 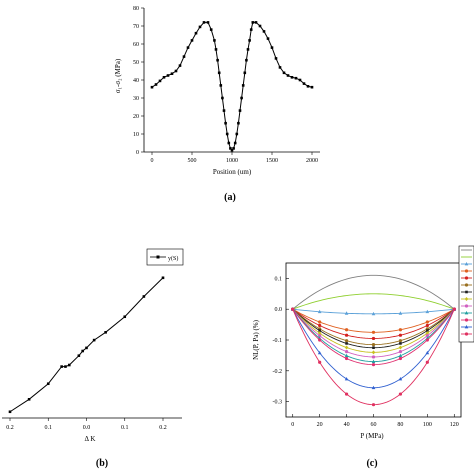 I want to click on panel-a-x-tick-label: 500, so click(x=192, y=161).